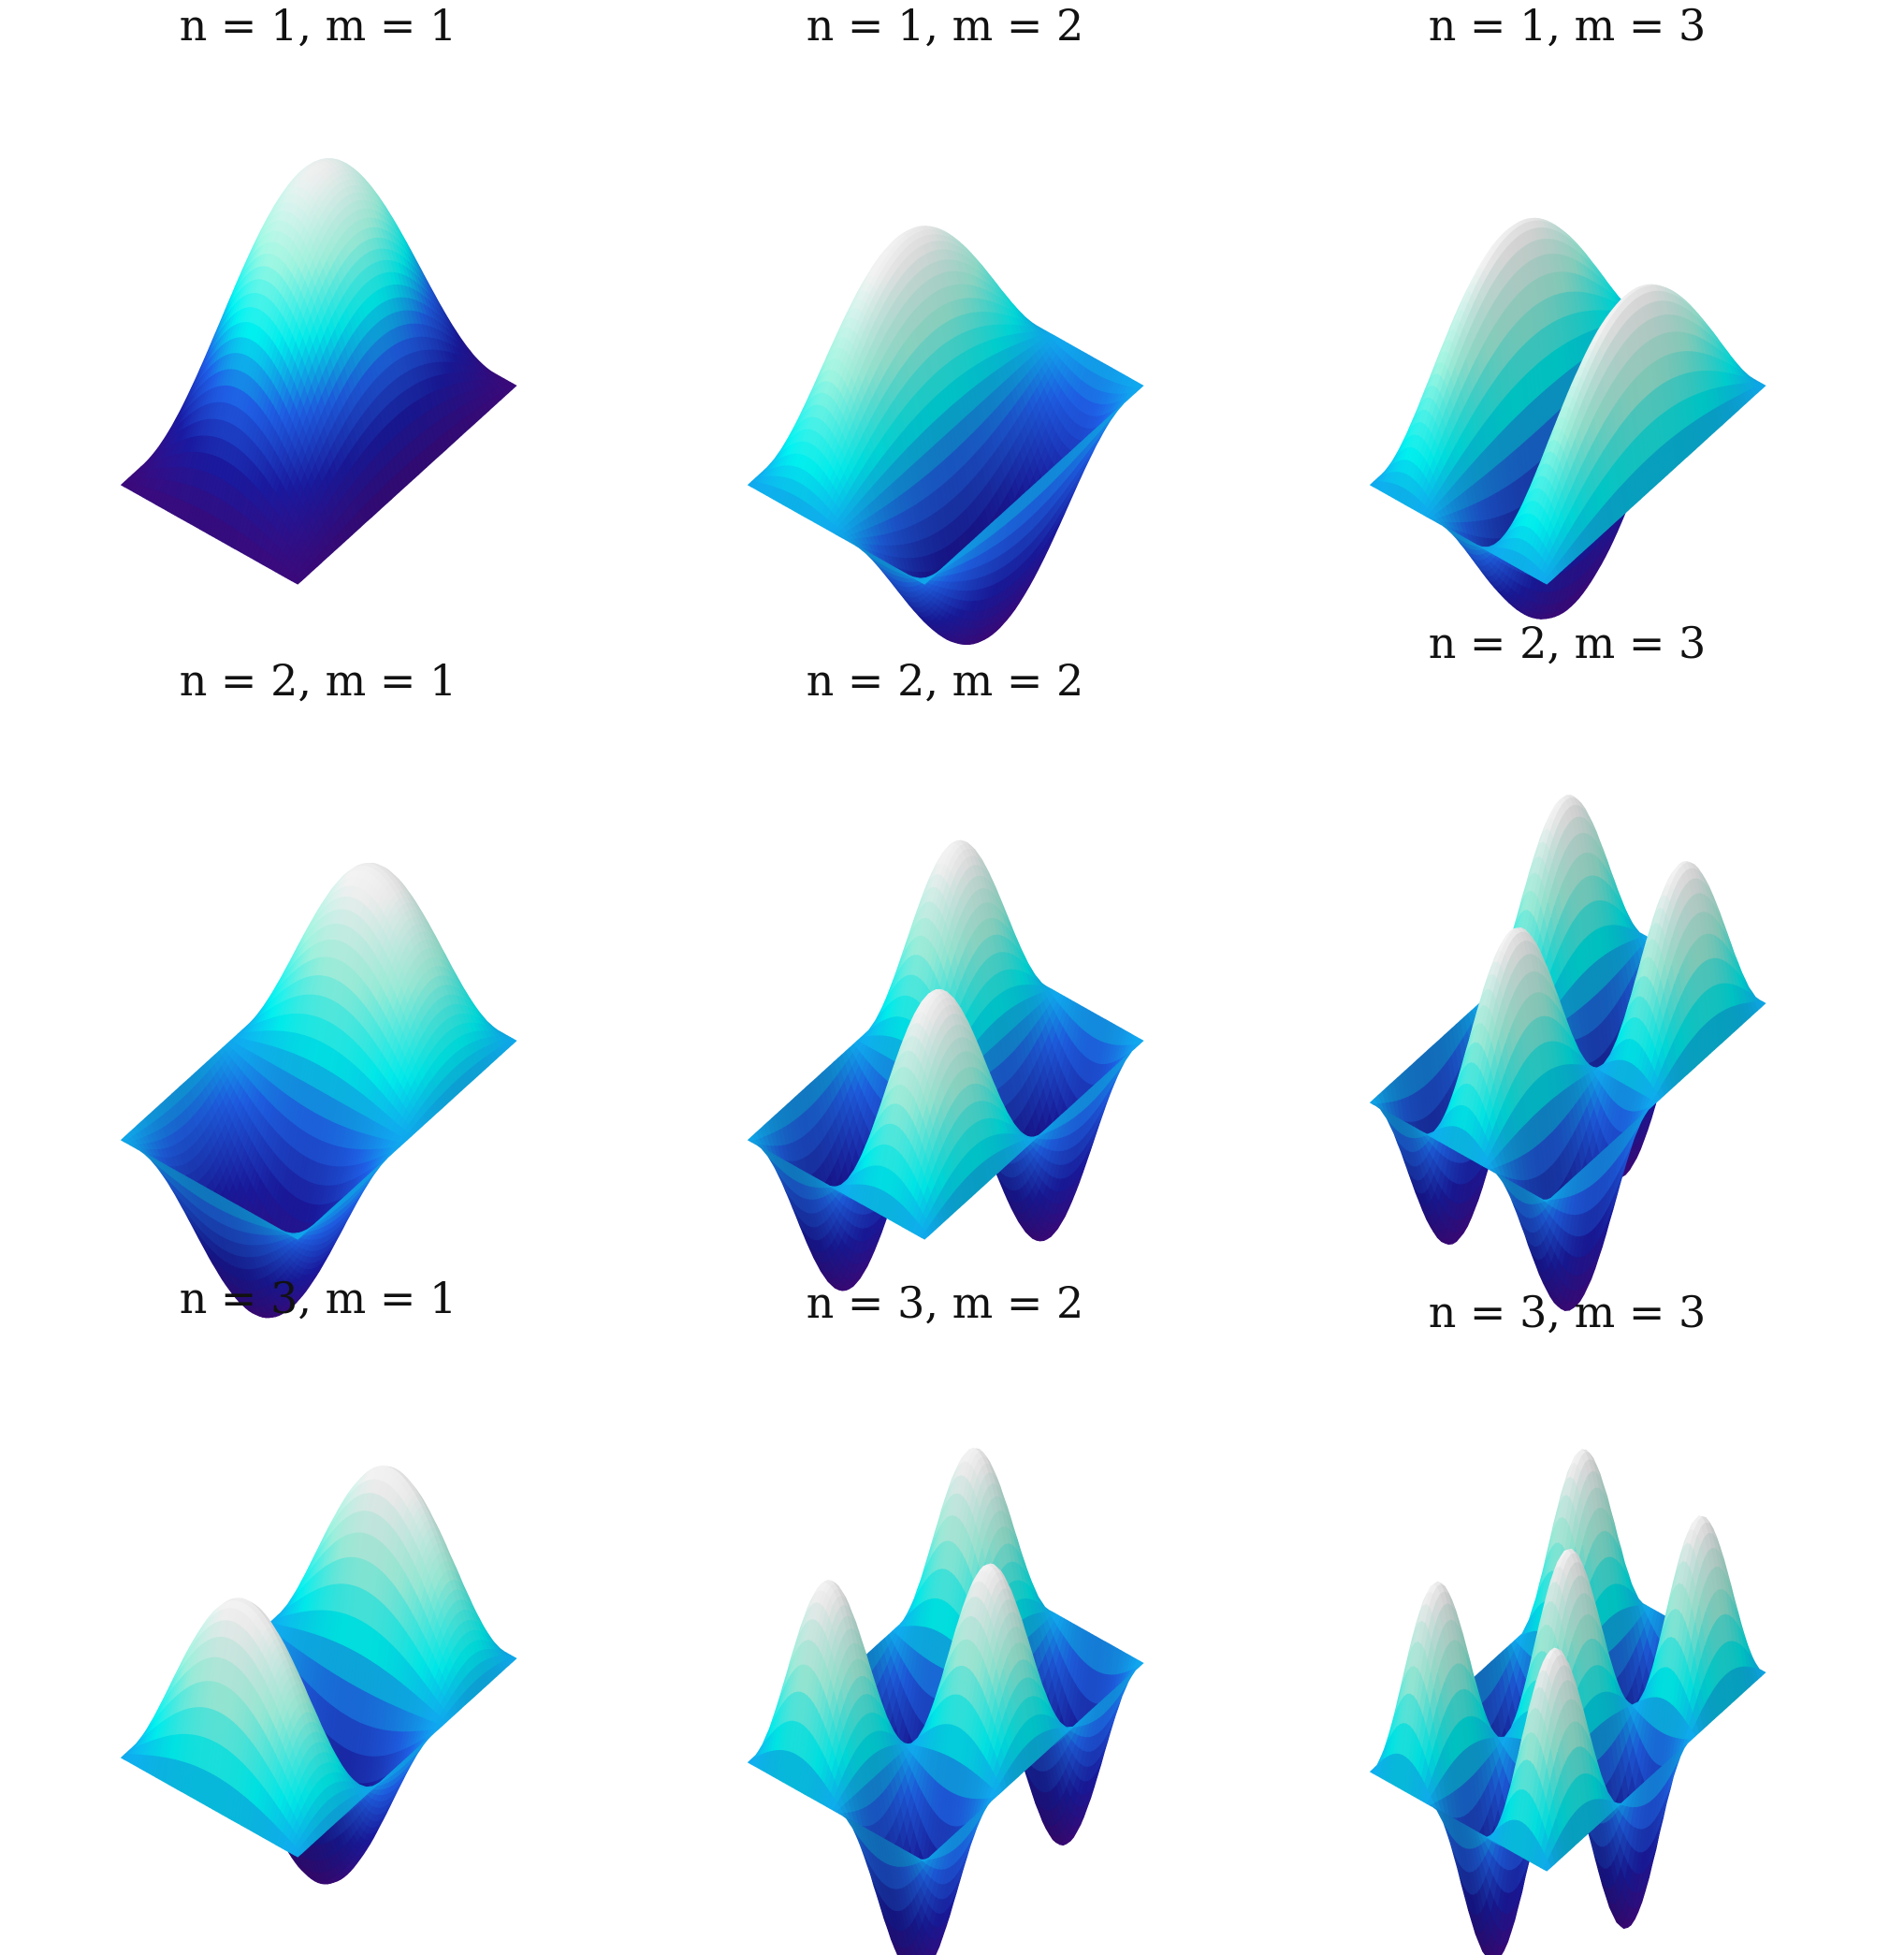 Image resolution: width=1904 pixels, height=1955 pixels. I want to click on panel-title: n = 1, m = 1, so click(318, 25).